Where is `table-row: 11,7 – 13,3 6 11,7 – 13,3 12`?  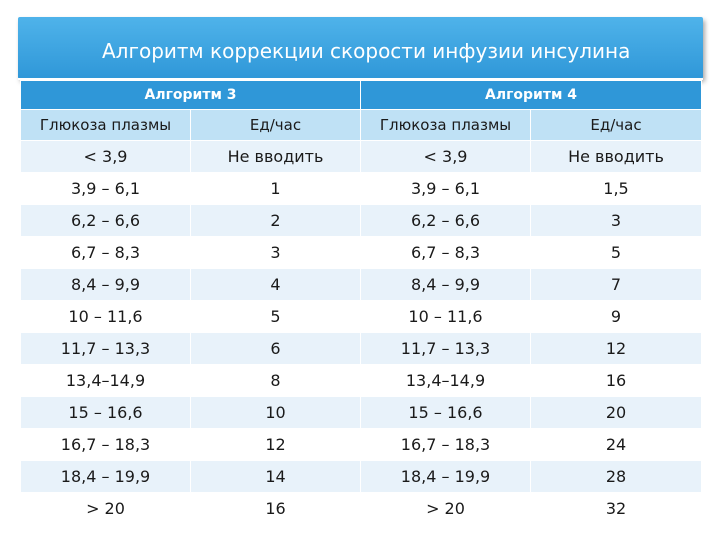
table-row: 11,7 – 13,3 6 11,7 – 13,3 12 is located at coordinates (361, 348).